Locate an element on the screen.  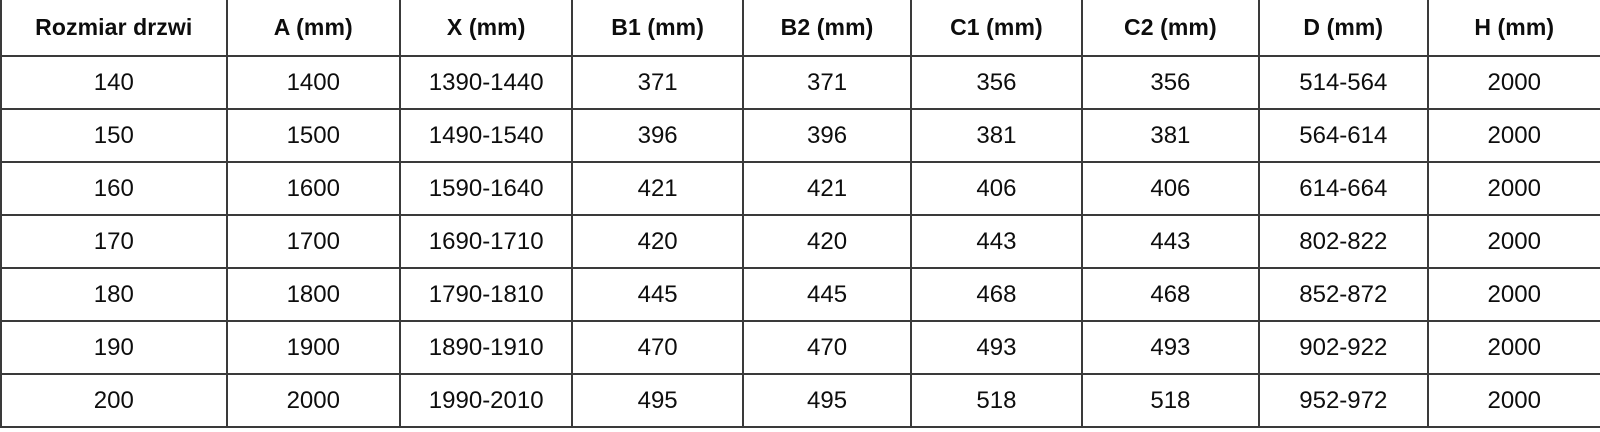
table-row: 170 1700 1690-1710 420 420 443 443 802-822 2000 is located at coordinates (800, 242).